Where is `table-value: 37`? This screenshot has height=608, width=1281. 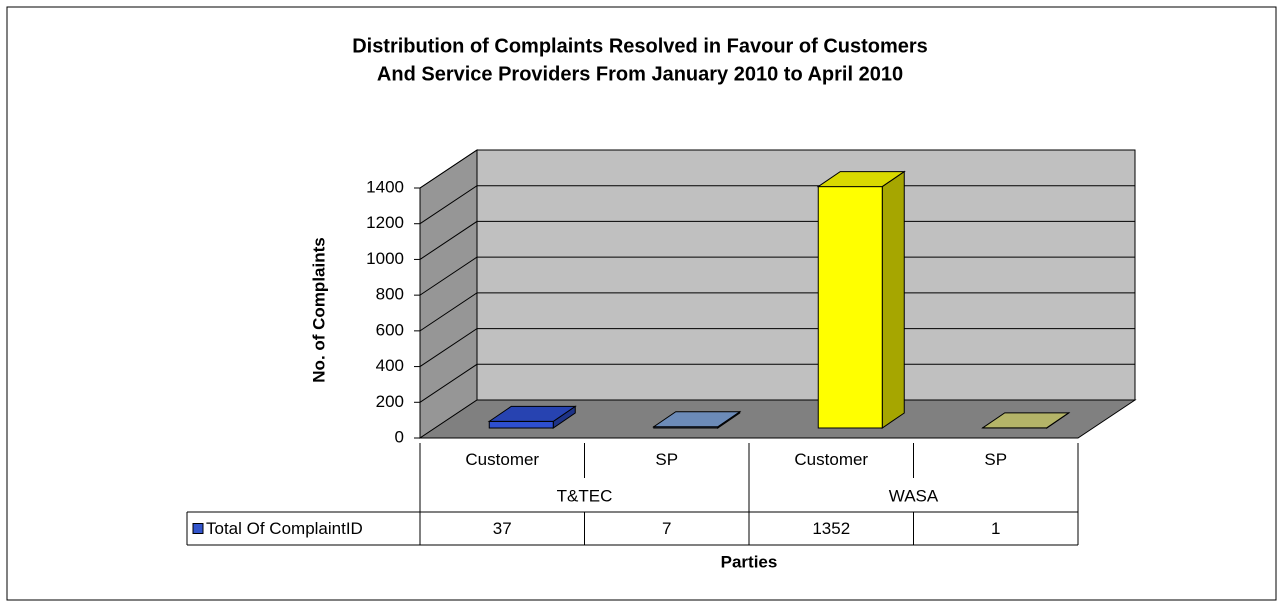 table-value: 37 is located at coordinates (502, 528).